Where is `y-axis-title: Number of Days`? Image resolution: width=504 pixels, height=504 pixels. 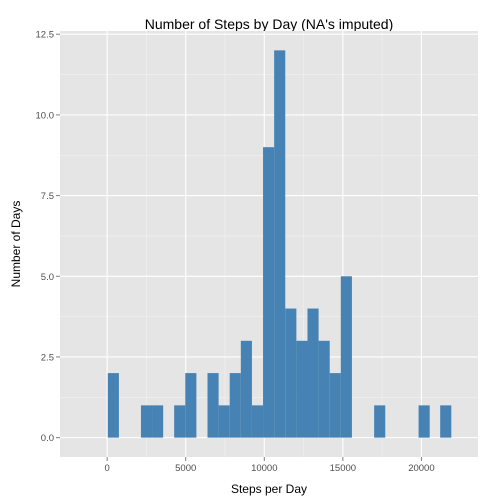 y-axis-title: Number of Days is located at coordinates (16, 244).